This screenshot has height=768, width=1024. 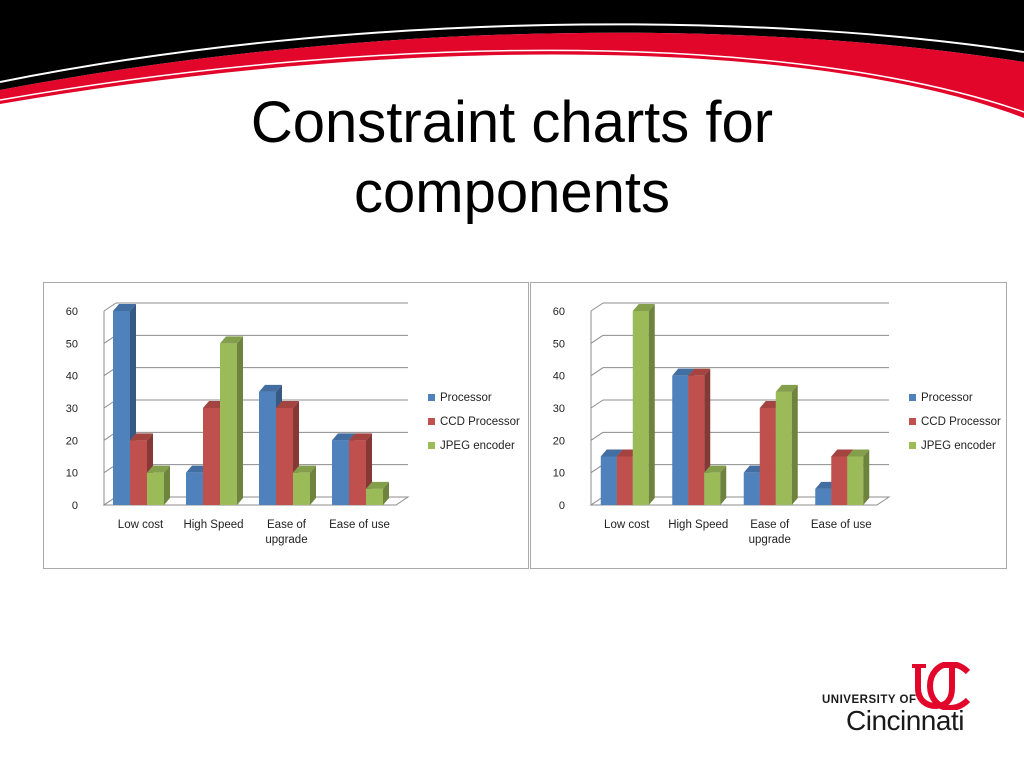 I want to click on slide-title-line-1: Constraint charts for, so click(x=512, y=122).